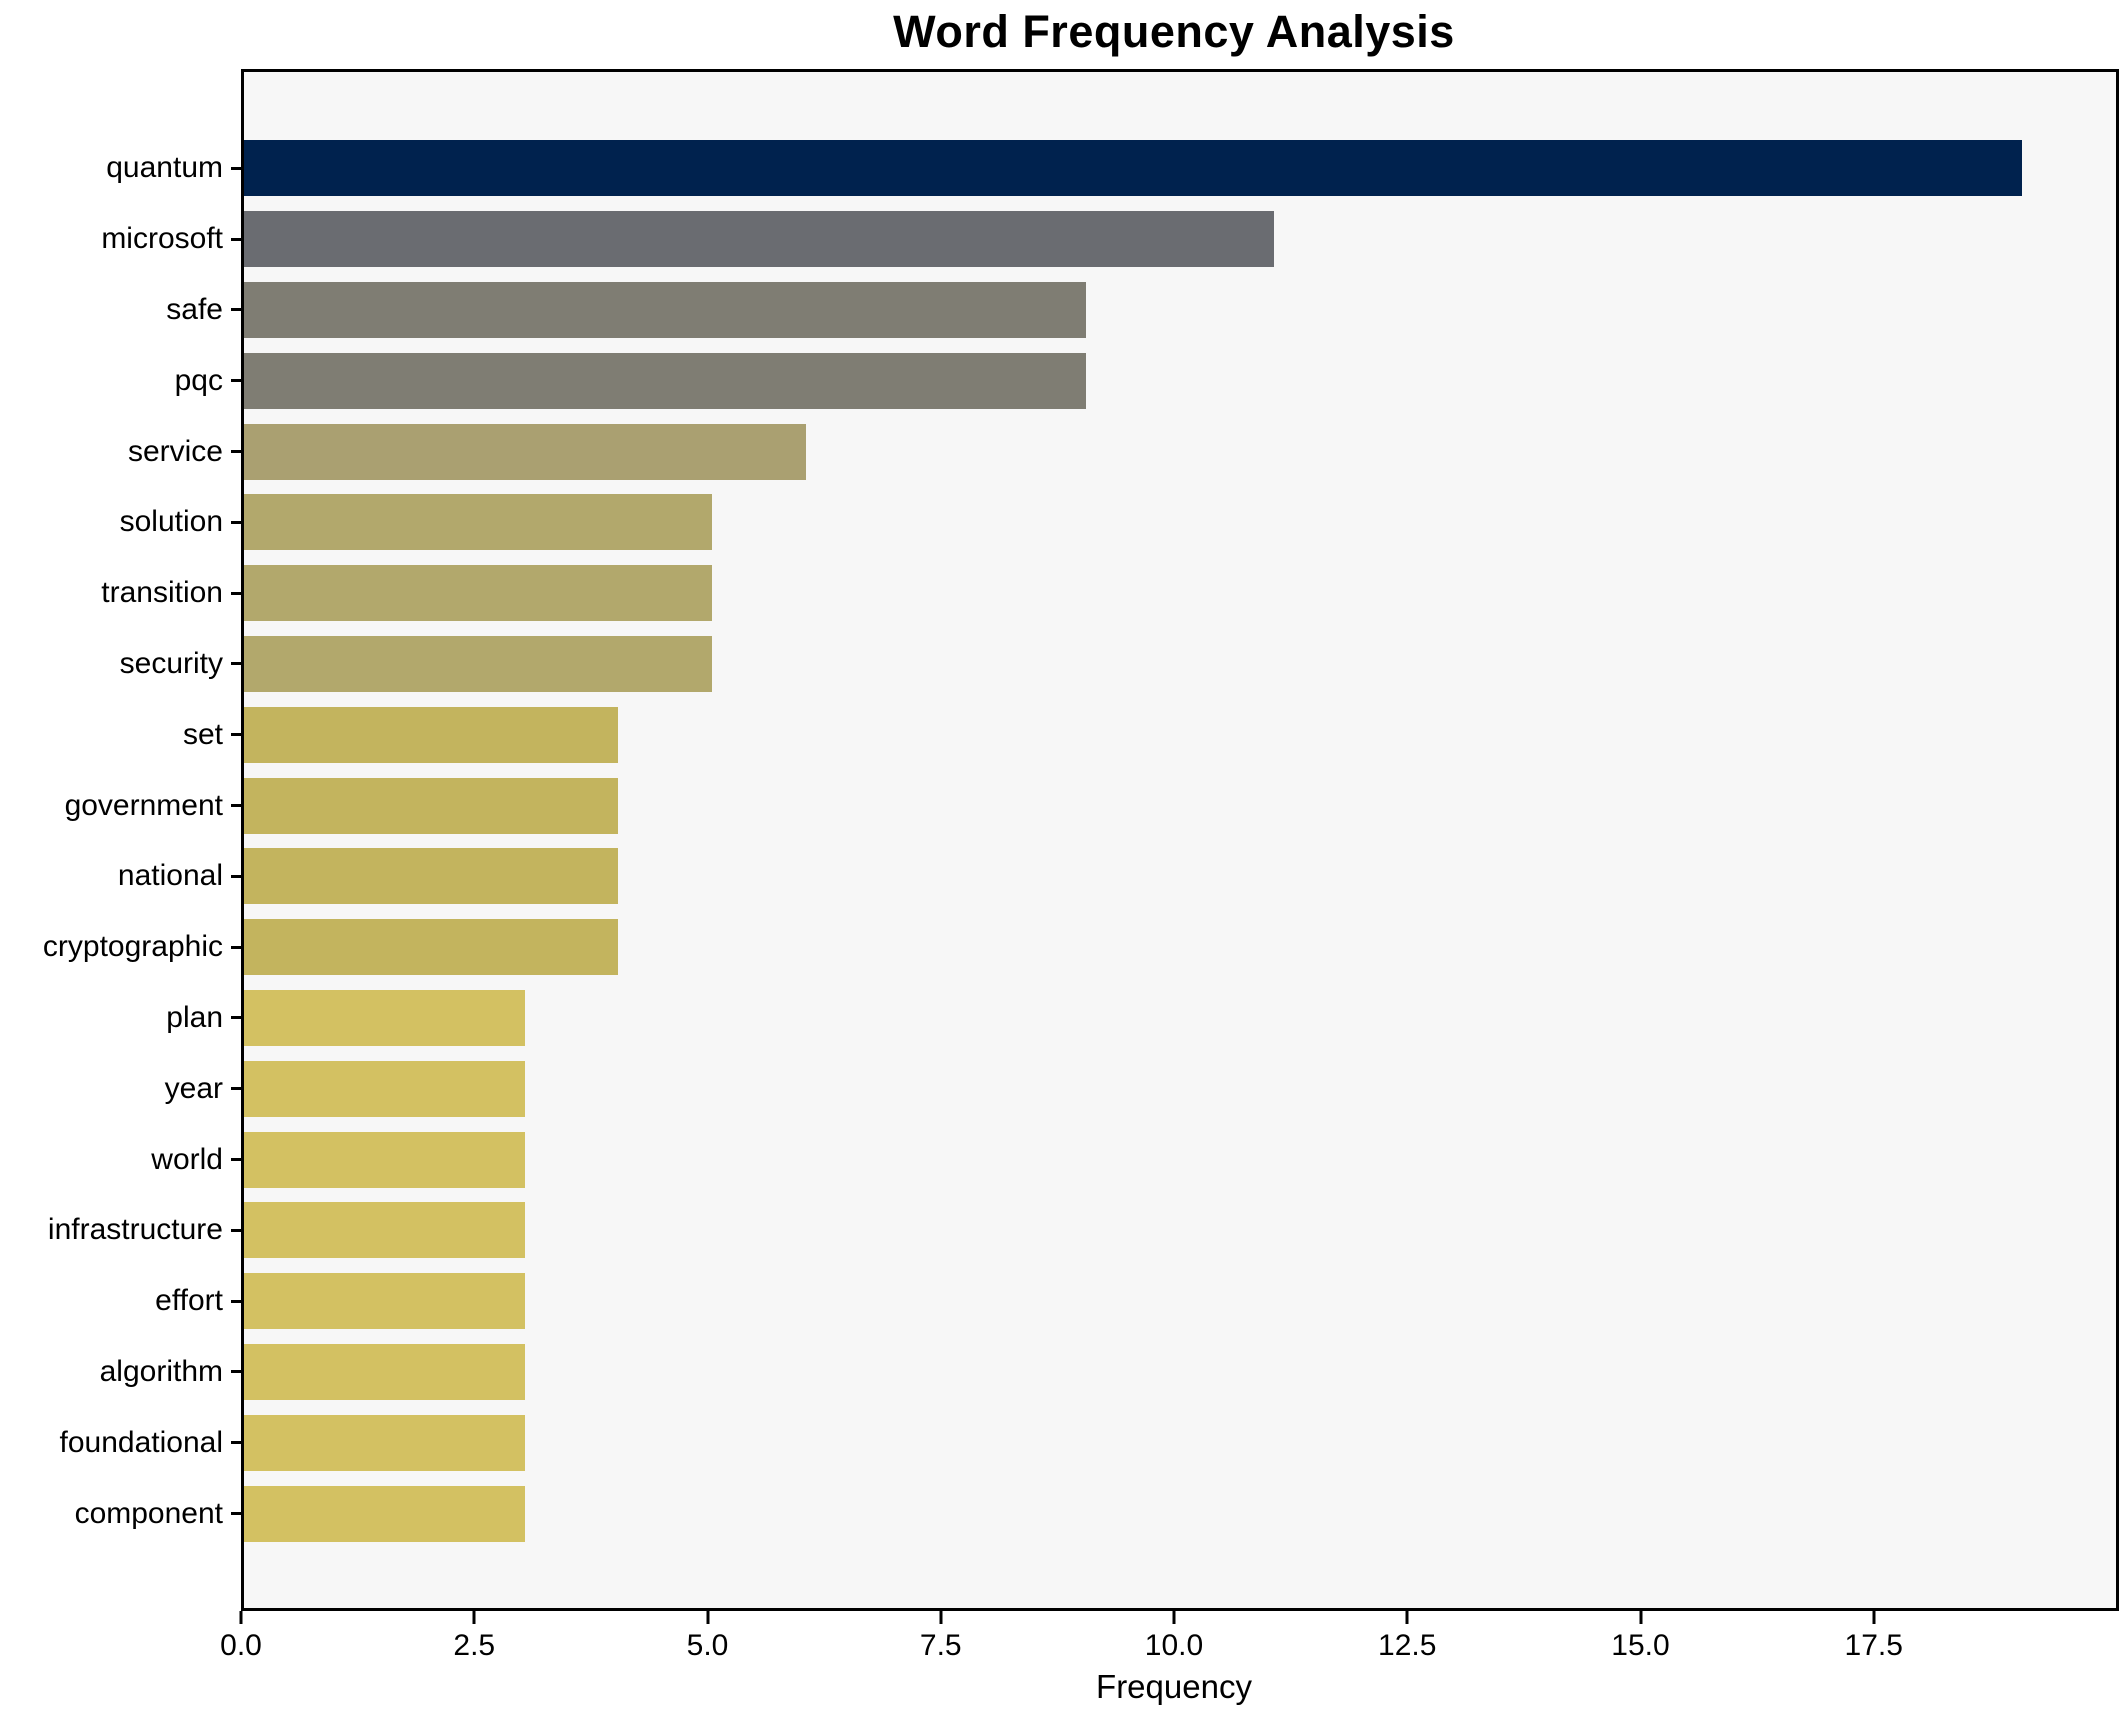  I want to click on y-tick-row-safe: safe, so click(120, 310).